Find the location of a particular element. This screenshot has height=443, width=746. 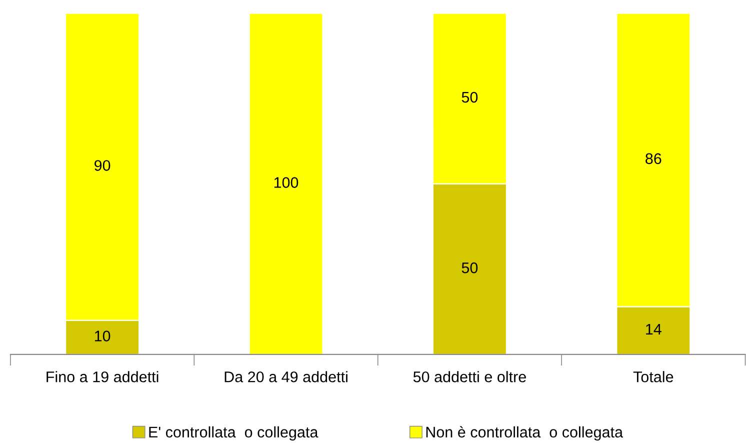

x-tick-label: 50 addetti e oltre is located at coordinates (469, 376).